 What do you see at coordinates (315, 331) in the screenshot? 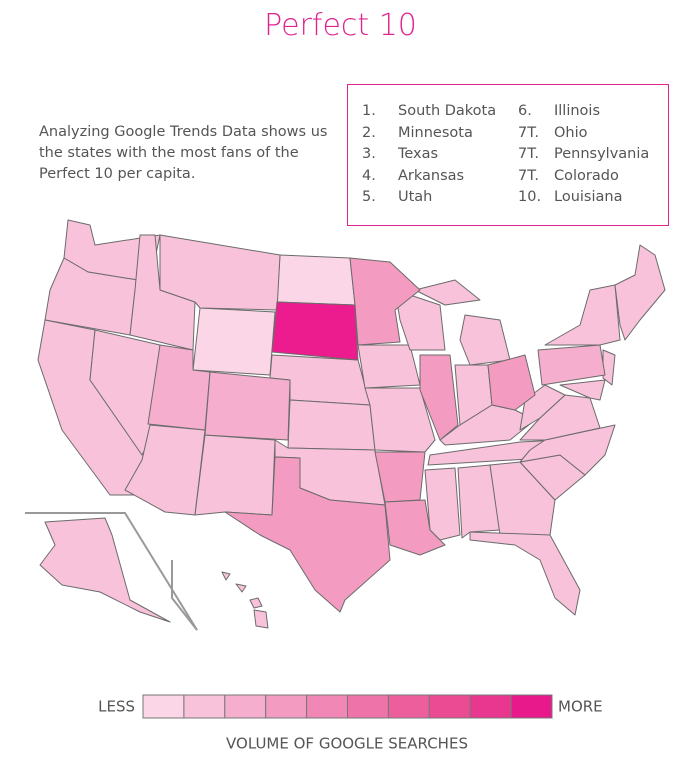
I see `south-dakota` at bounding box center [315, 331].